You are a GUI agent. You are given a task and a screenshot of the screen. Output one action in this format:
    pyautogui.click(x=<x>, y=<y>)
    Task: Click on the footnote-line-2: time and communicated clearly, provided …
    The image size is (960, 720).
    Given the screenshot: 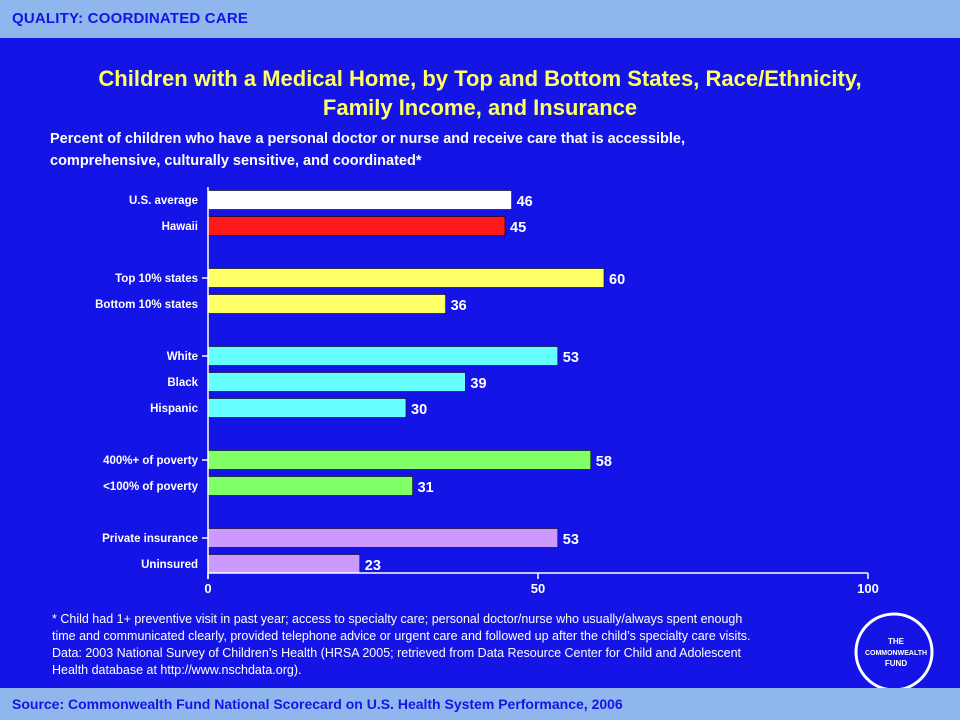 What is the action you would take?
    pyautogui.click(x=401, y=636)
    